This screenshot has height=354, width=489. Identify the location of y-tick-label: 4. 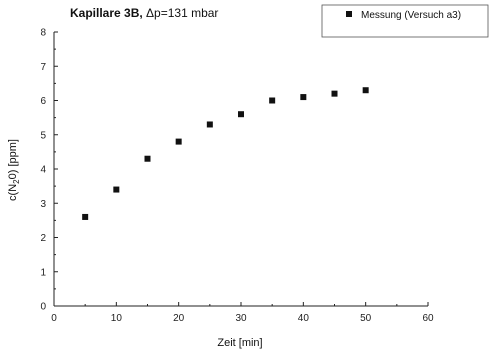
(43, 170).